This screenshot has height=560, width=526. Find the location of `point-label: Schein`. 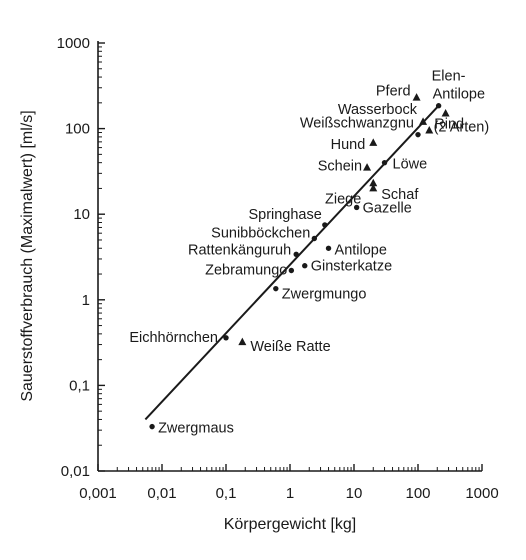

point-label: Schein is located at coordinates (340, 167).